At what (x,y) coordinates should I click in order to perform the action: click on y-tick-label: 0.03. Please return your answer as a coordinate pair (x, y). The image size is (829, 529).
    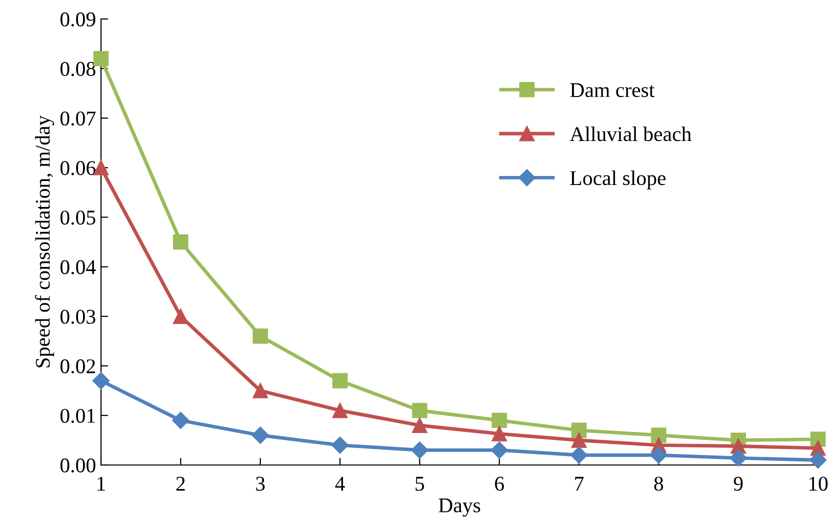
    Looking at the image, I should click on (78, 317).